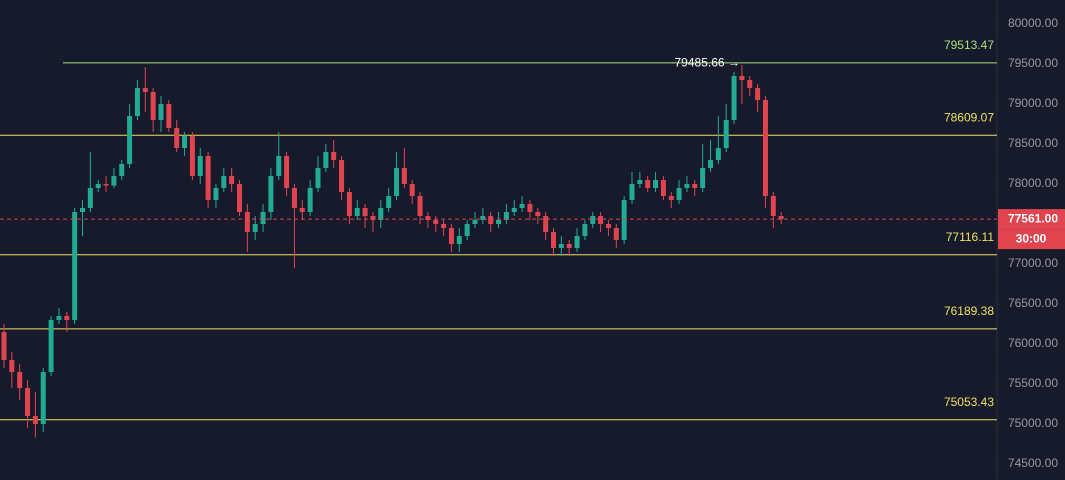 This screenshot has width=1065, height=480. Describe the element at coordinates (970, 237) in the screenshot. I see `level-label: 77116.11` at that location.